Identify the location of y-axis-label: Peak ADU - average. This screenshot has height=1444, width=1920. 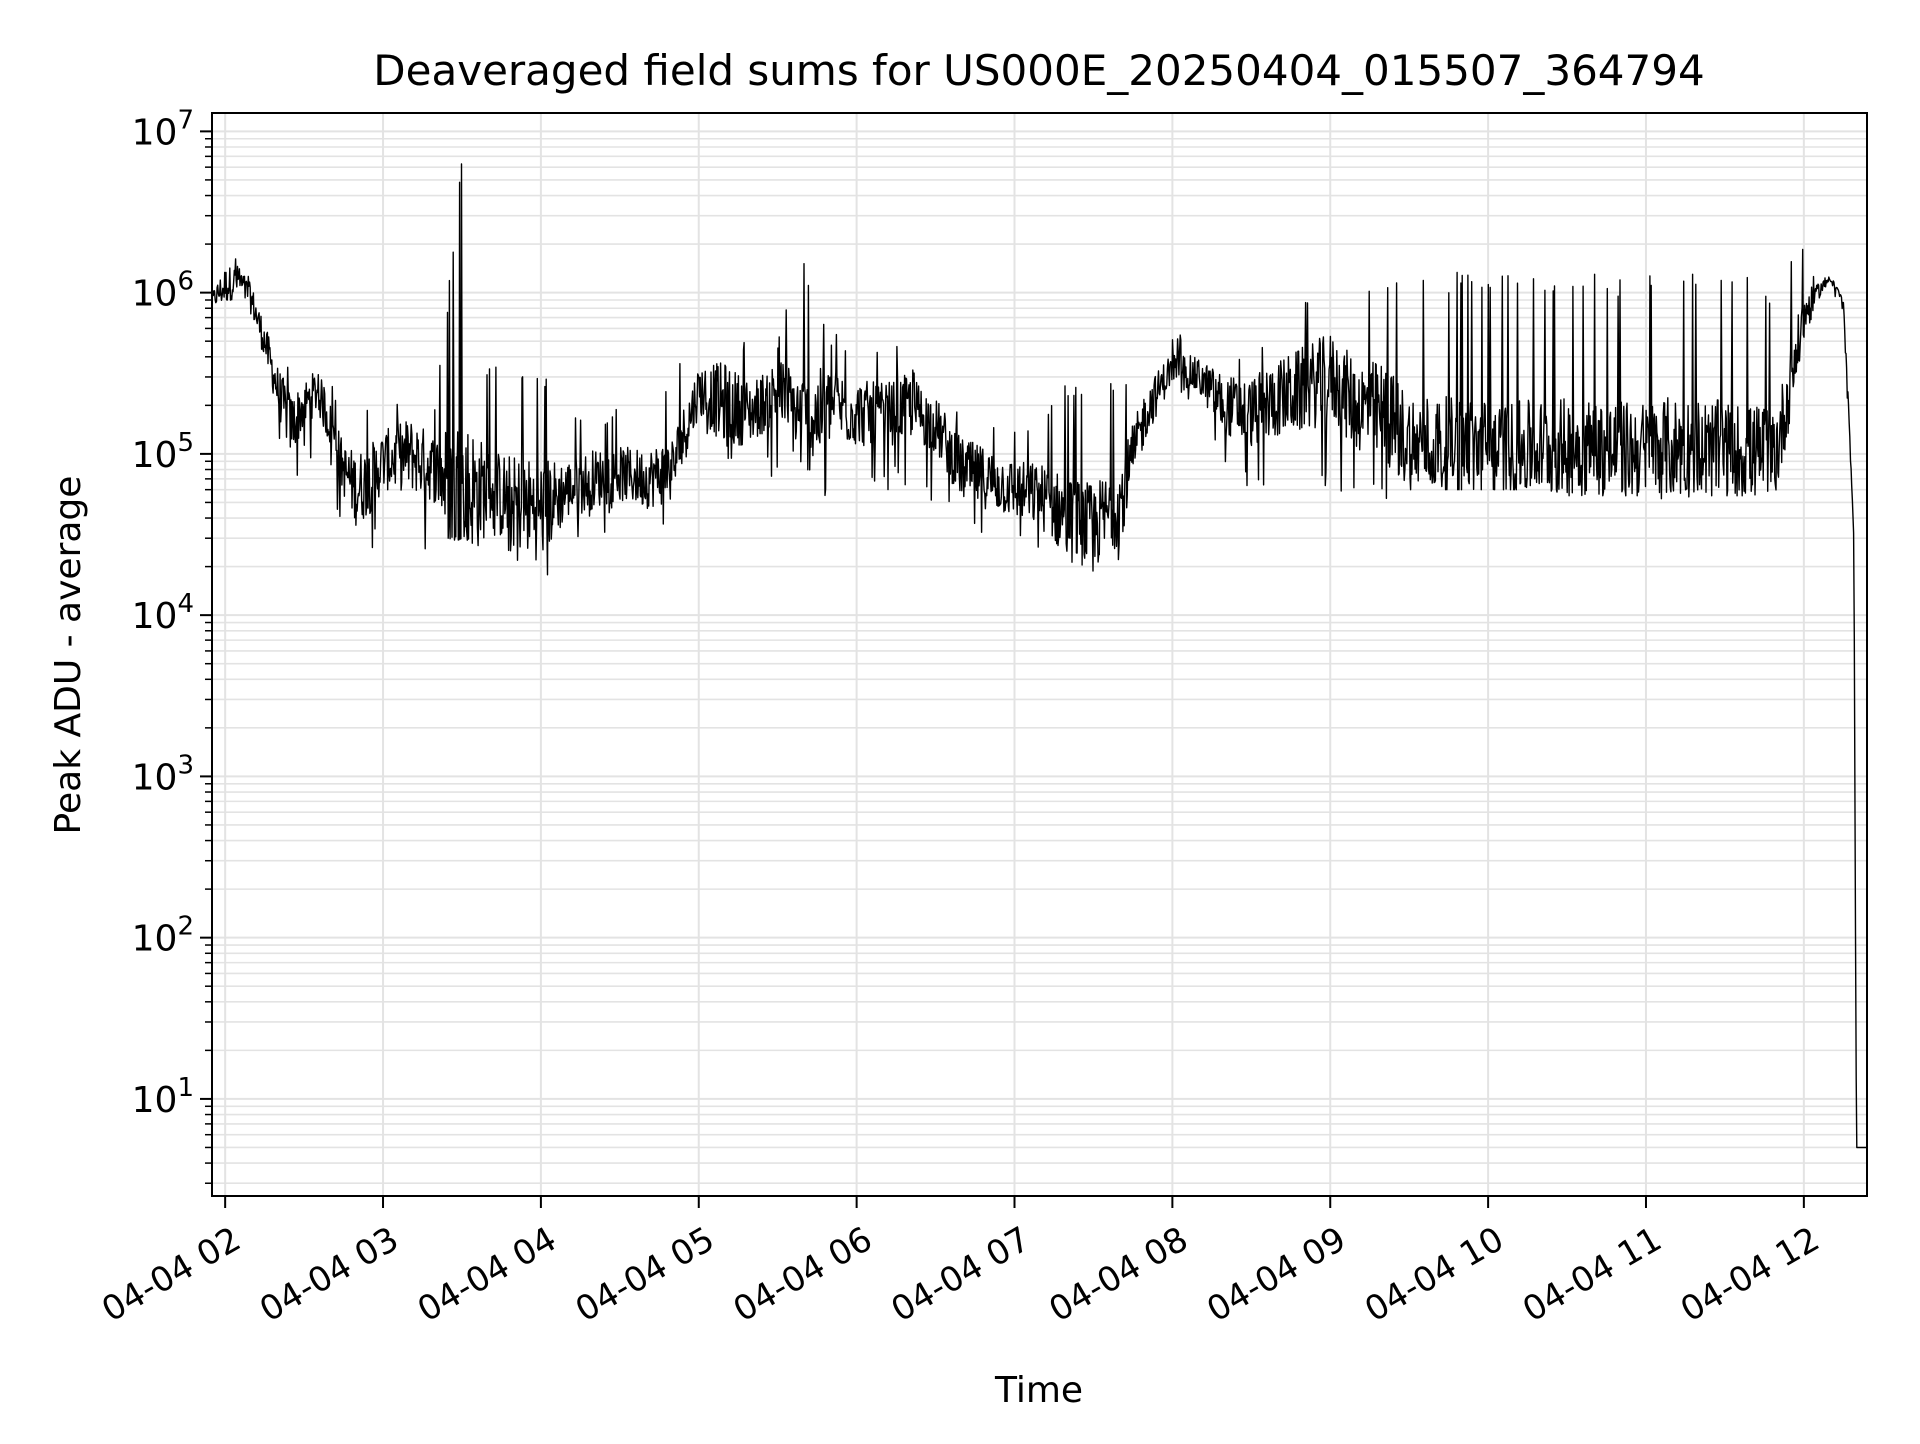
(68, 655).